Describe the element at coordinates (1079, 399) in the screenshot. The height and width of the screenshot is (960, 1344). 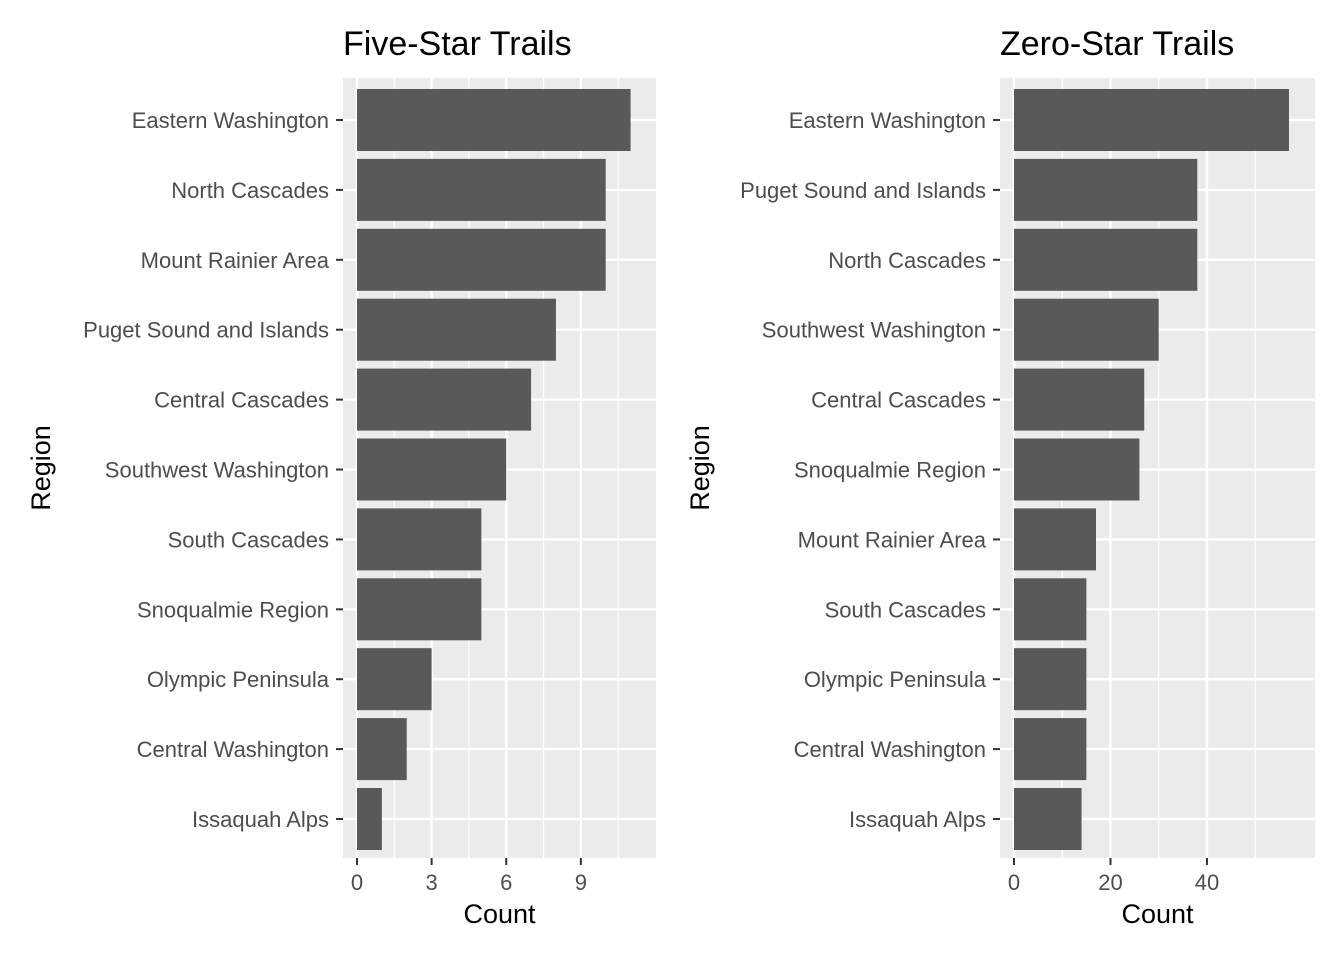
I see `zero-star-bar-central-cascades` at that location.